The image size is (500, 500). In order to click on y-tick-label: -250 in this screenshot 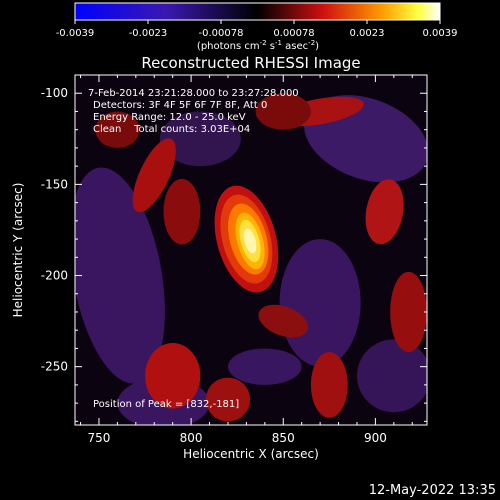, I will do `click(54, 367)`.